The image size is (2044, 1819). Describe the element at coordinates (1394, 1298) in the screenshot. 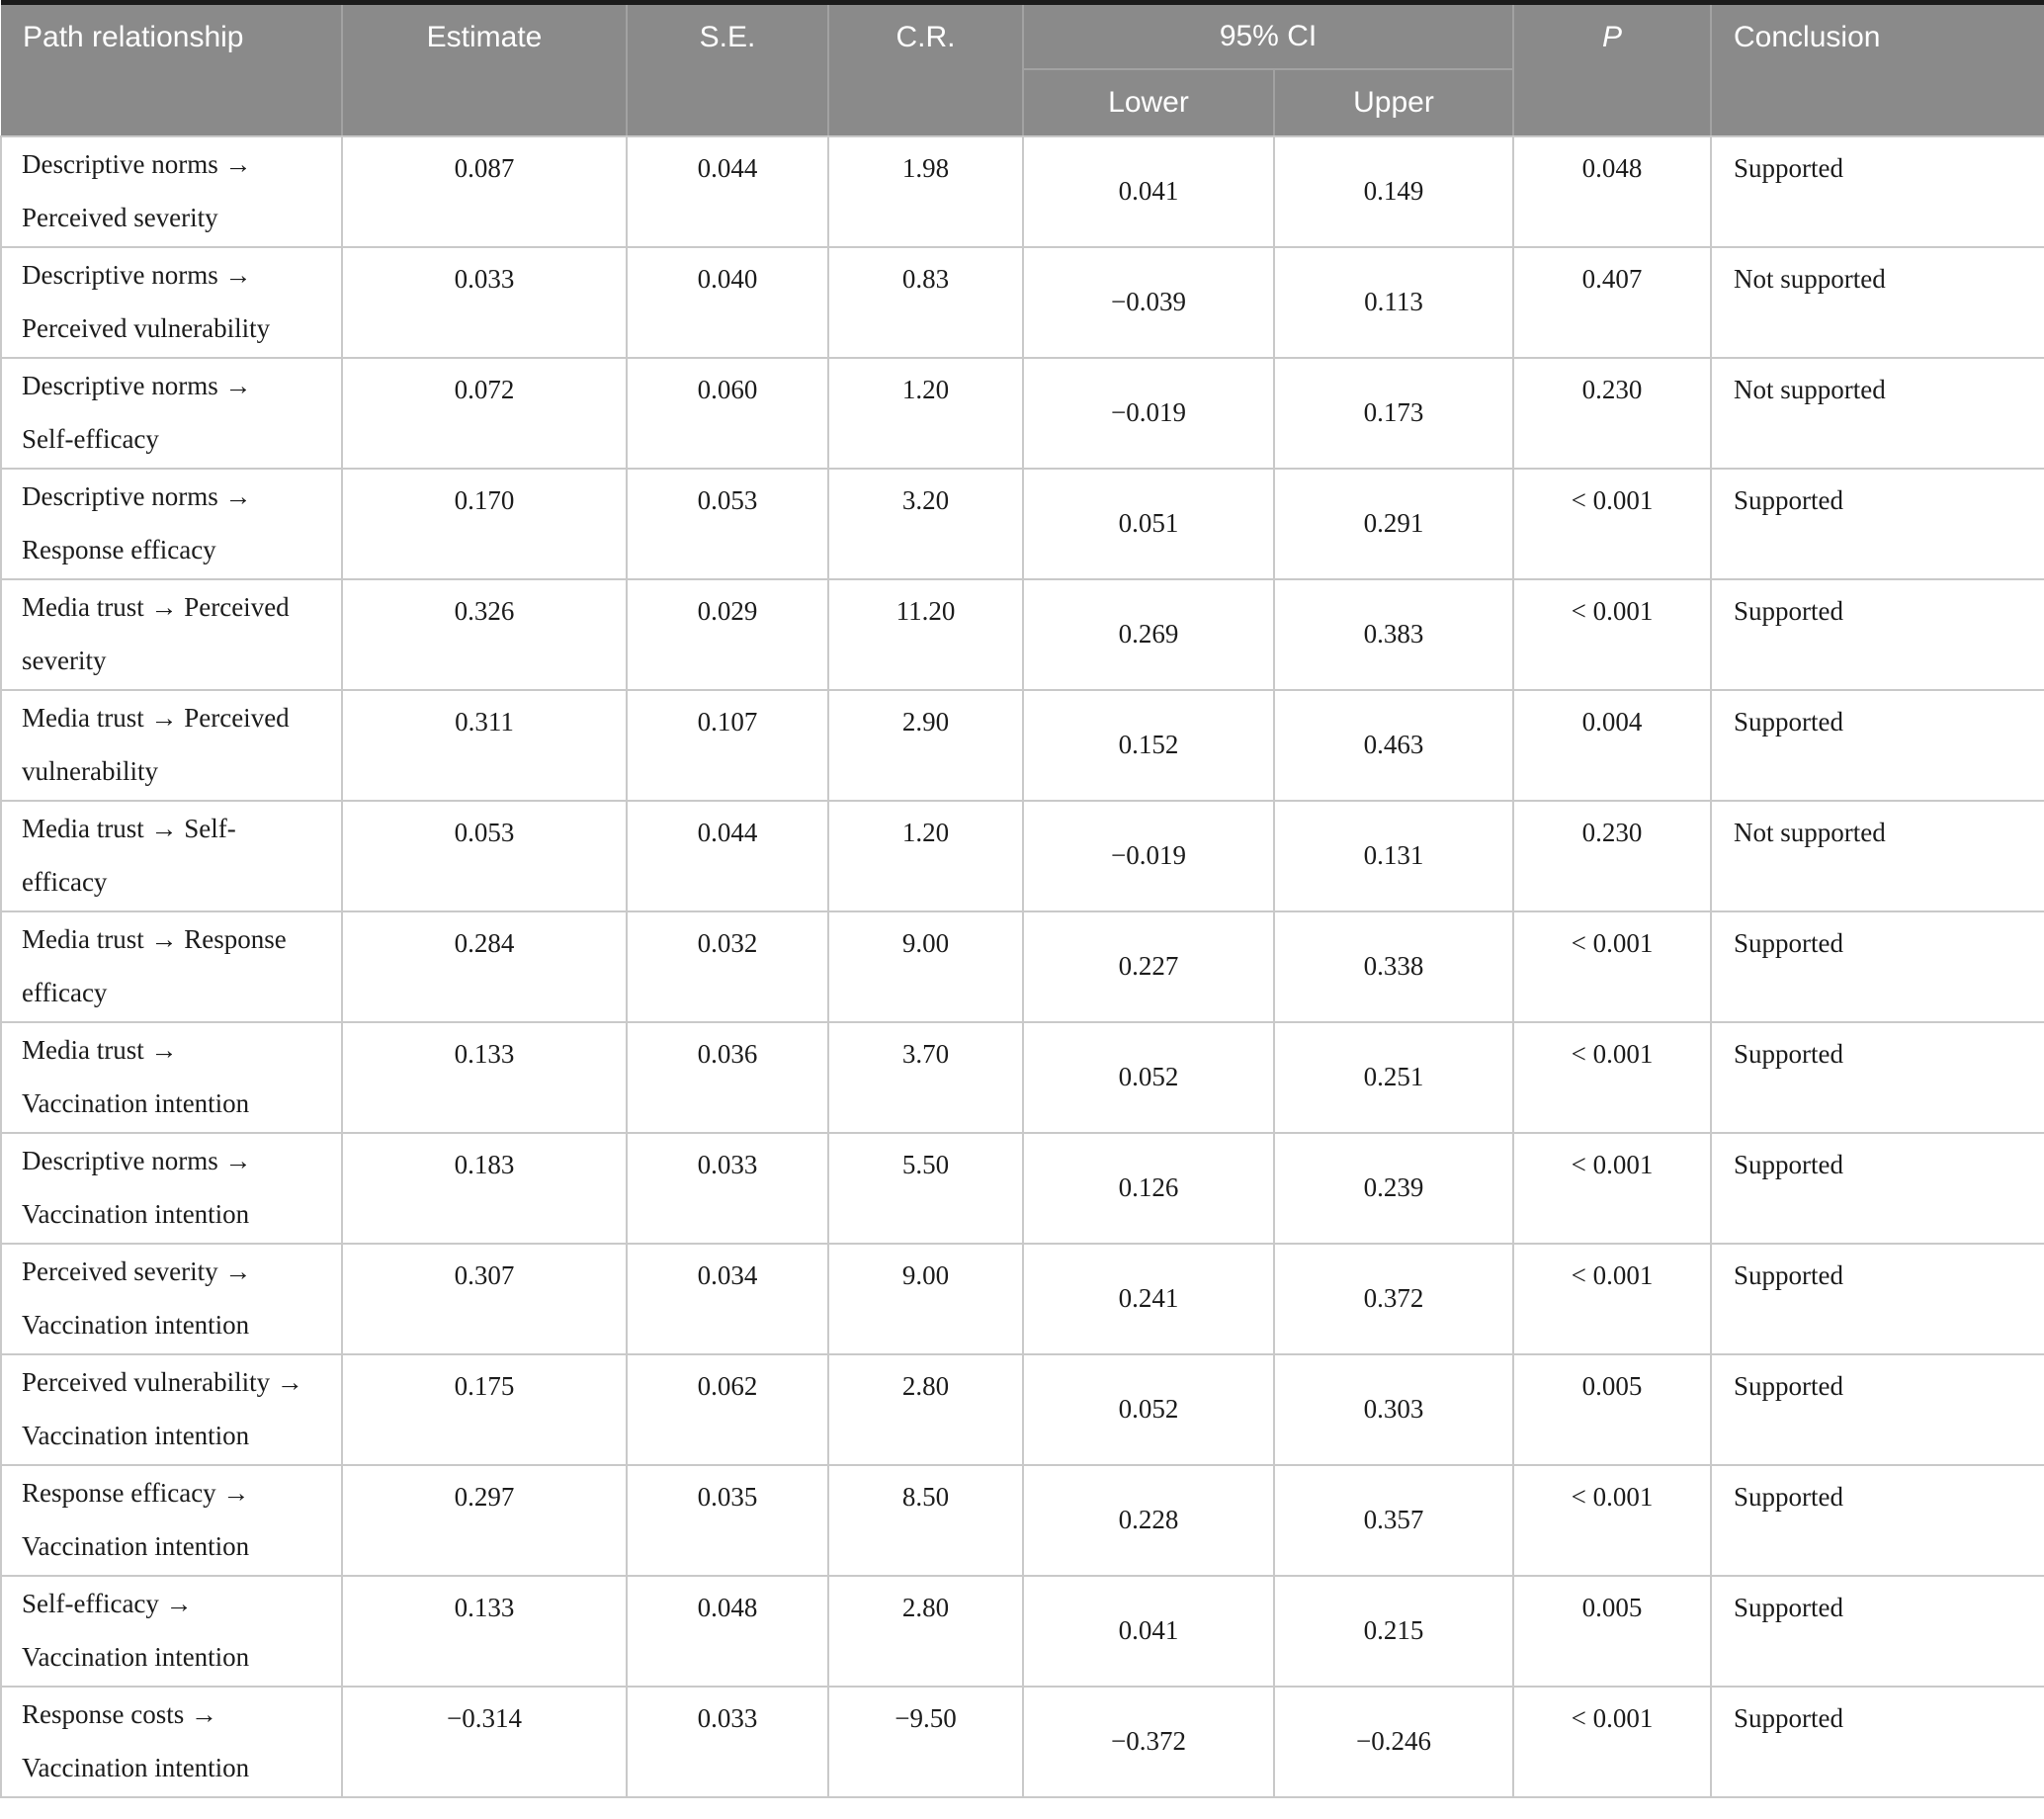

I see `cell-ci-upper: 0.372` at that location.